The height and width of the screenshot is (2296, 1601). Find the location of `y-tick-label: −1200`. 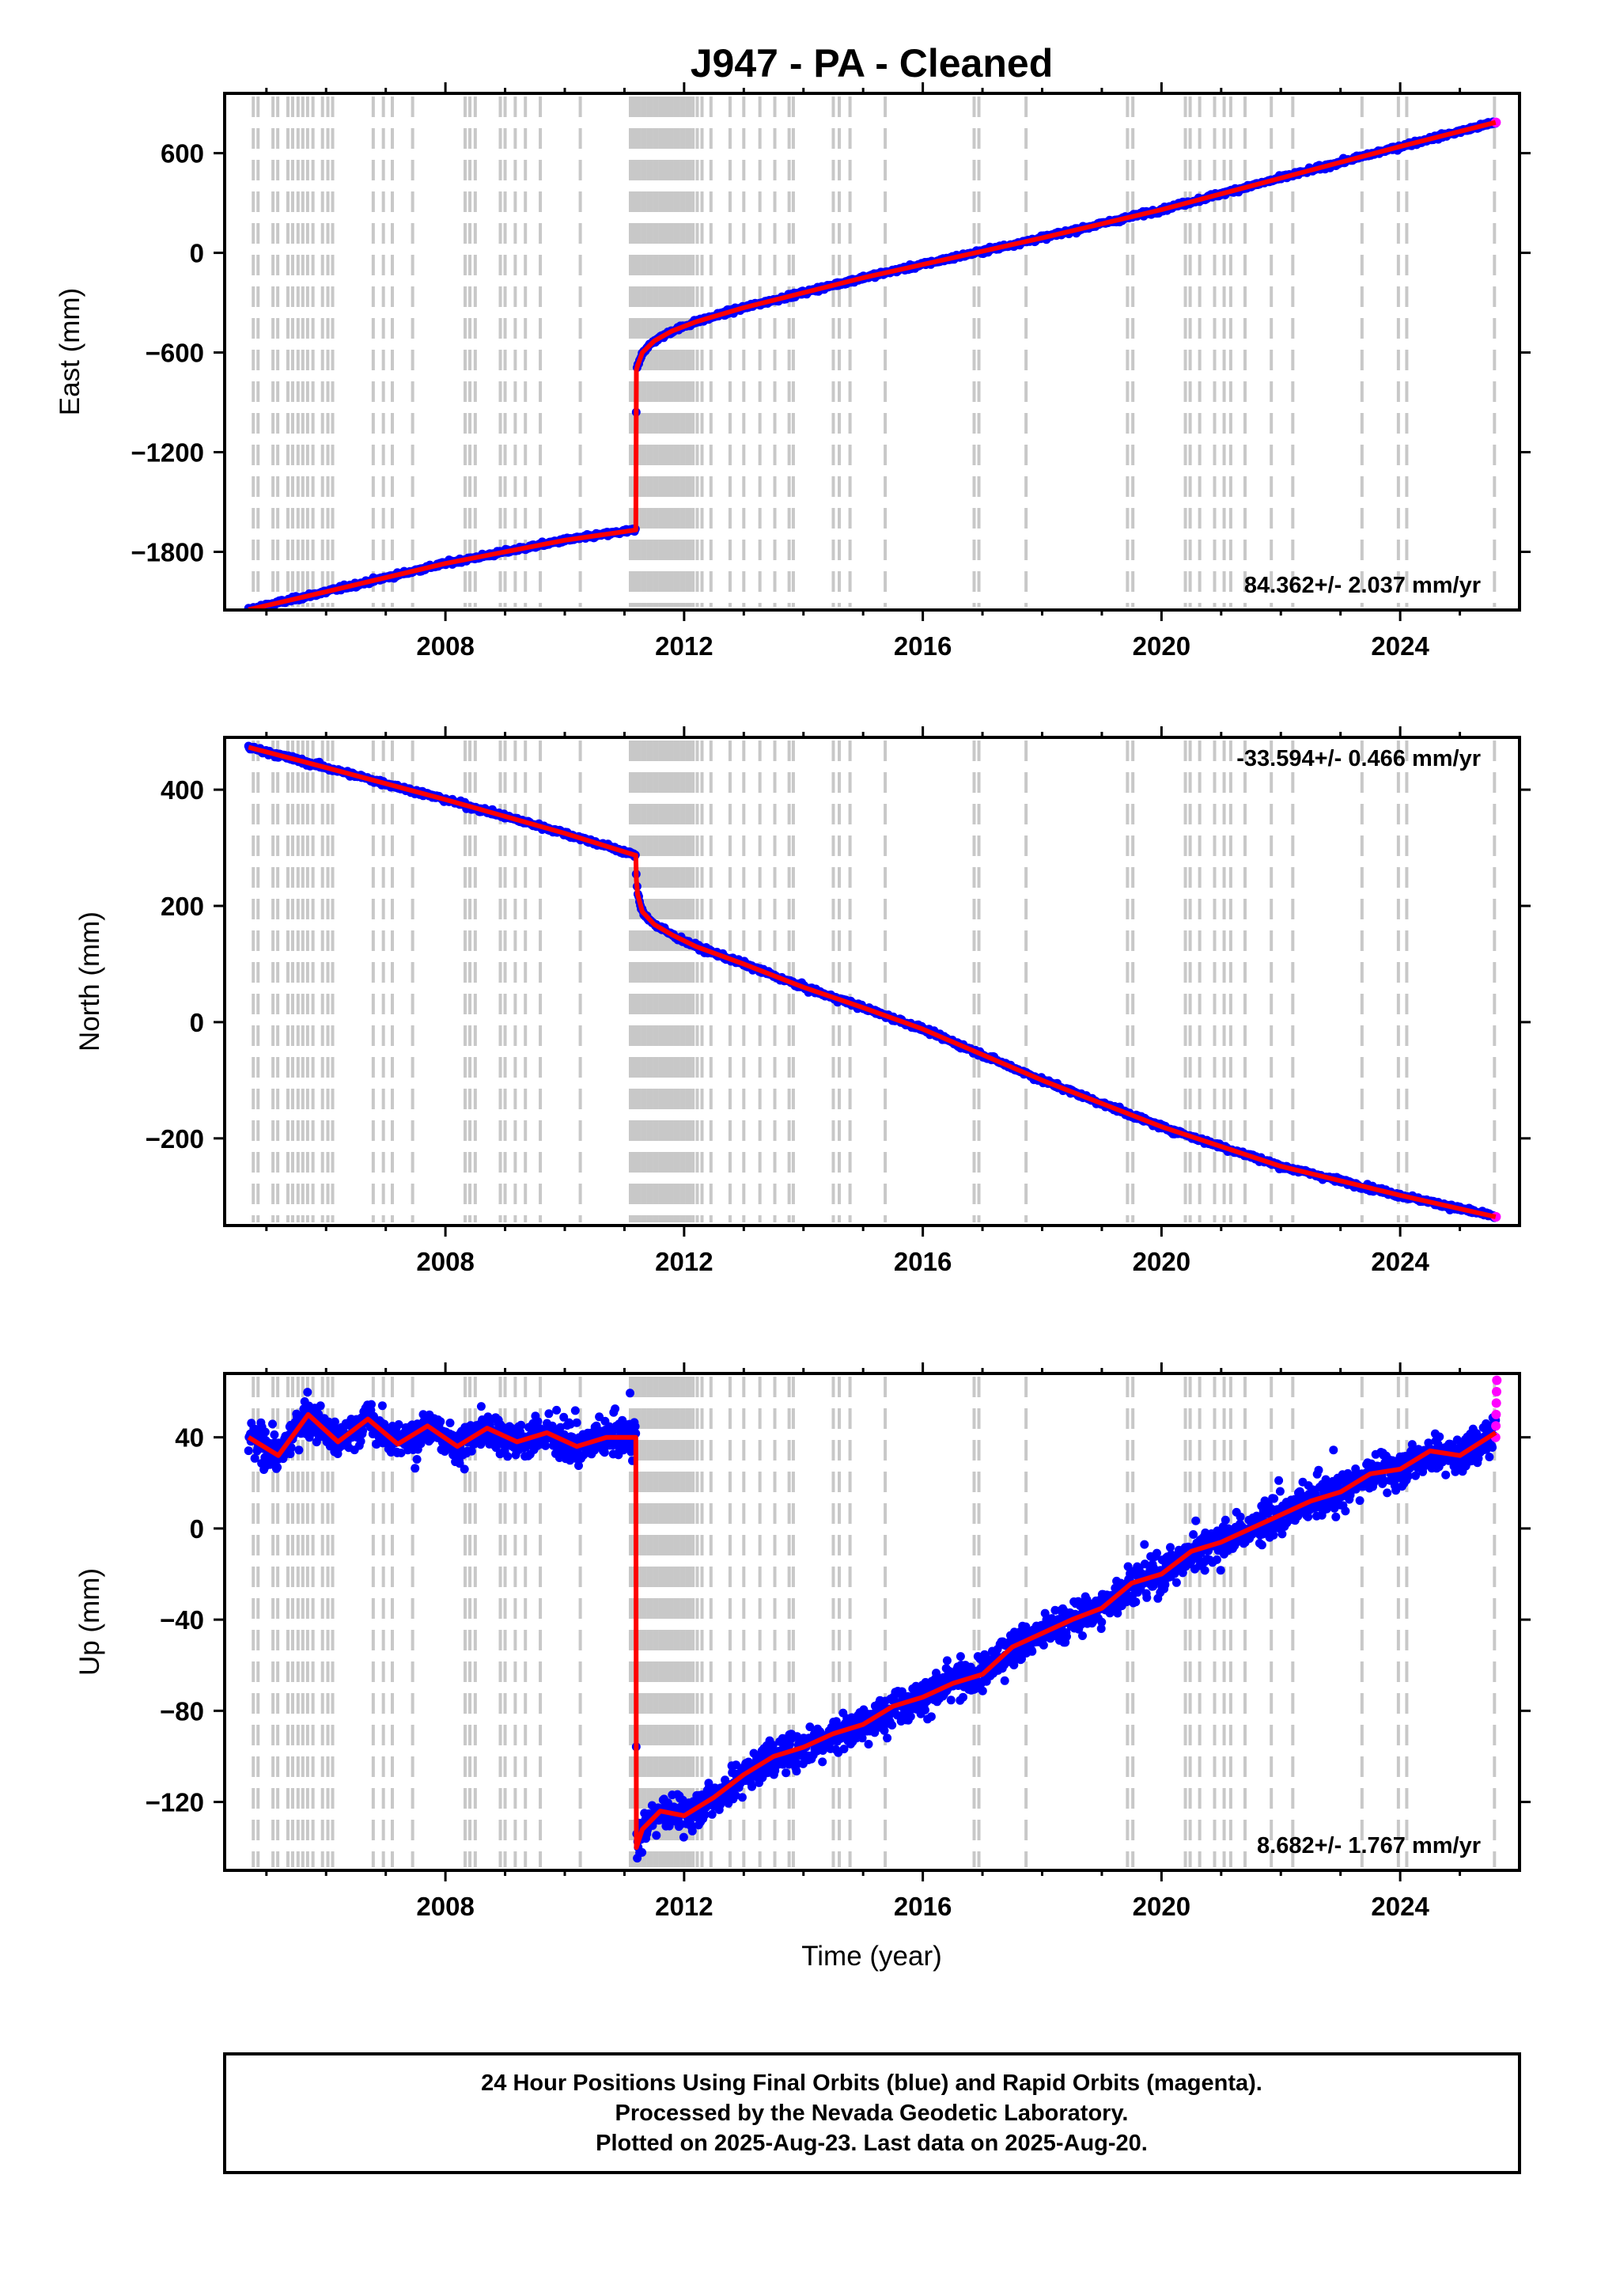

y-tick-label: −1200 is located at coordinates (167, 453).